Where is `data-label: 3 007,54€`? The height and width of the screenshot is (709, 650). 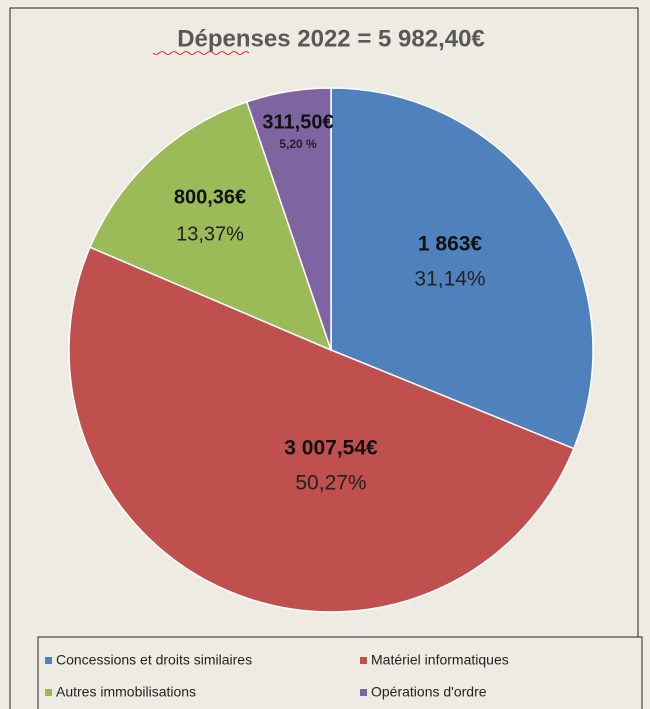
data-label: 3 007,54€ is located at coordinates (331, 448).